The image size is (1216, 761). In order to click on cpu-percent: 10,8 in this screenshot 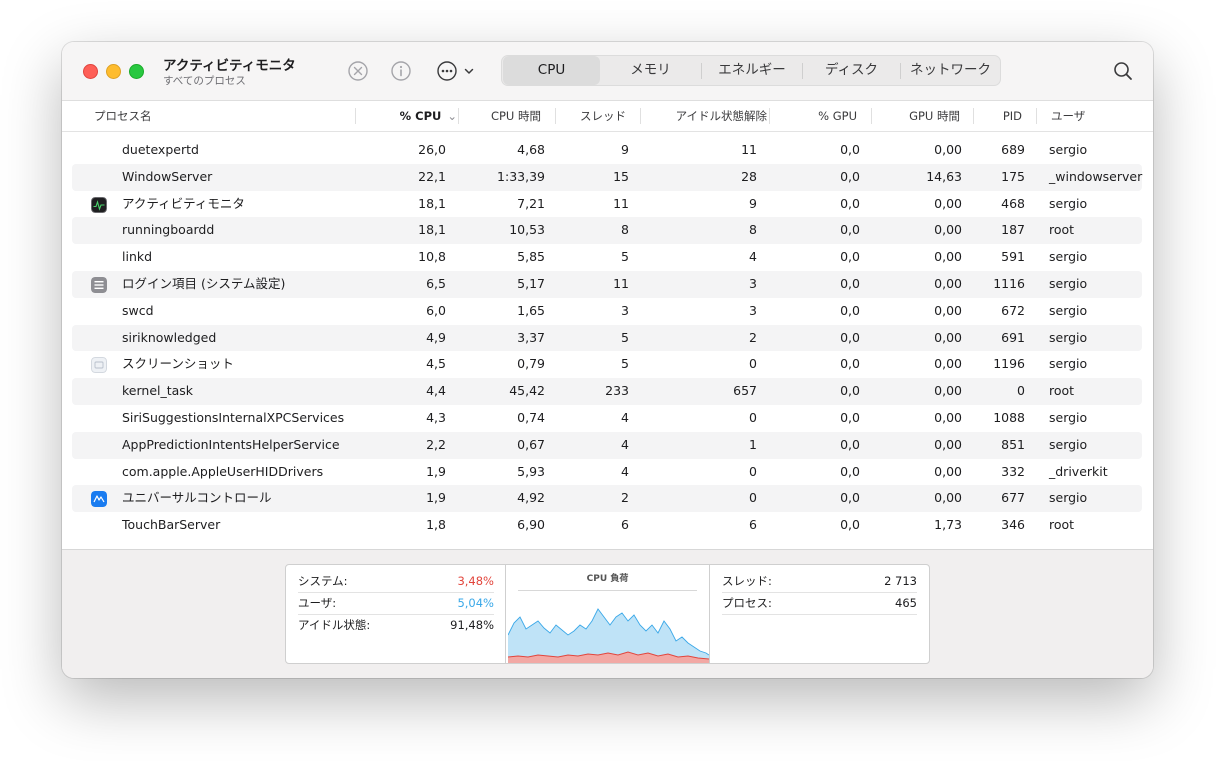, I will do `click(432, 257)`.